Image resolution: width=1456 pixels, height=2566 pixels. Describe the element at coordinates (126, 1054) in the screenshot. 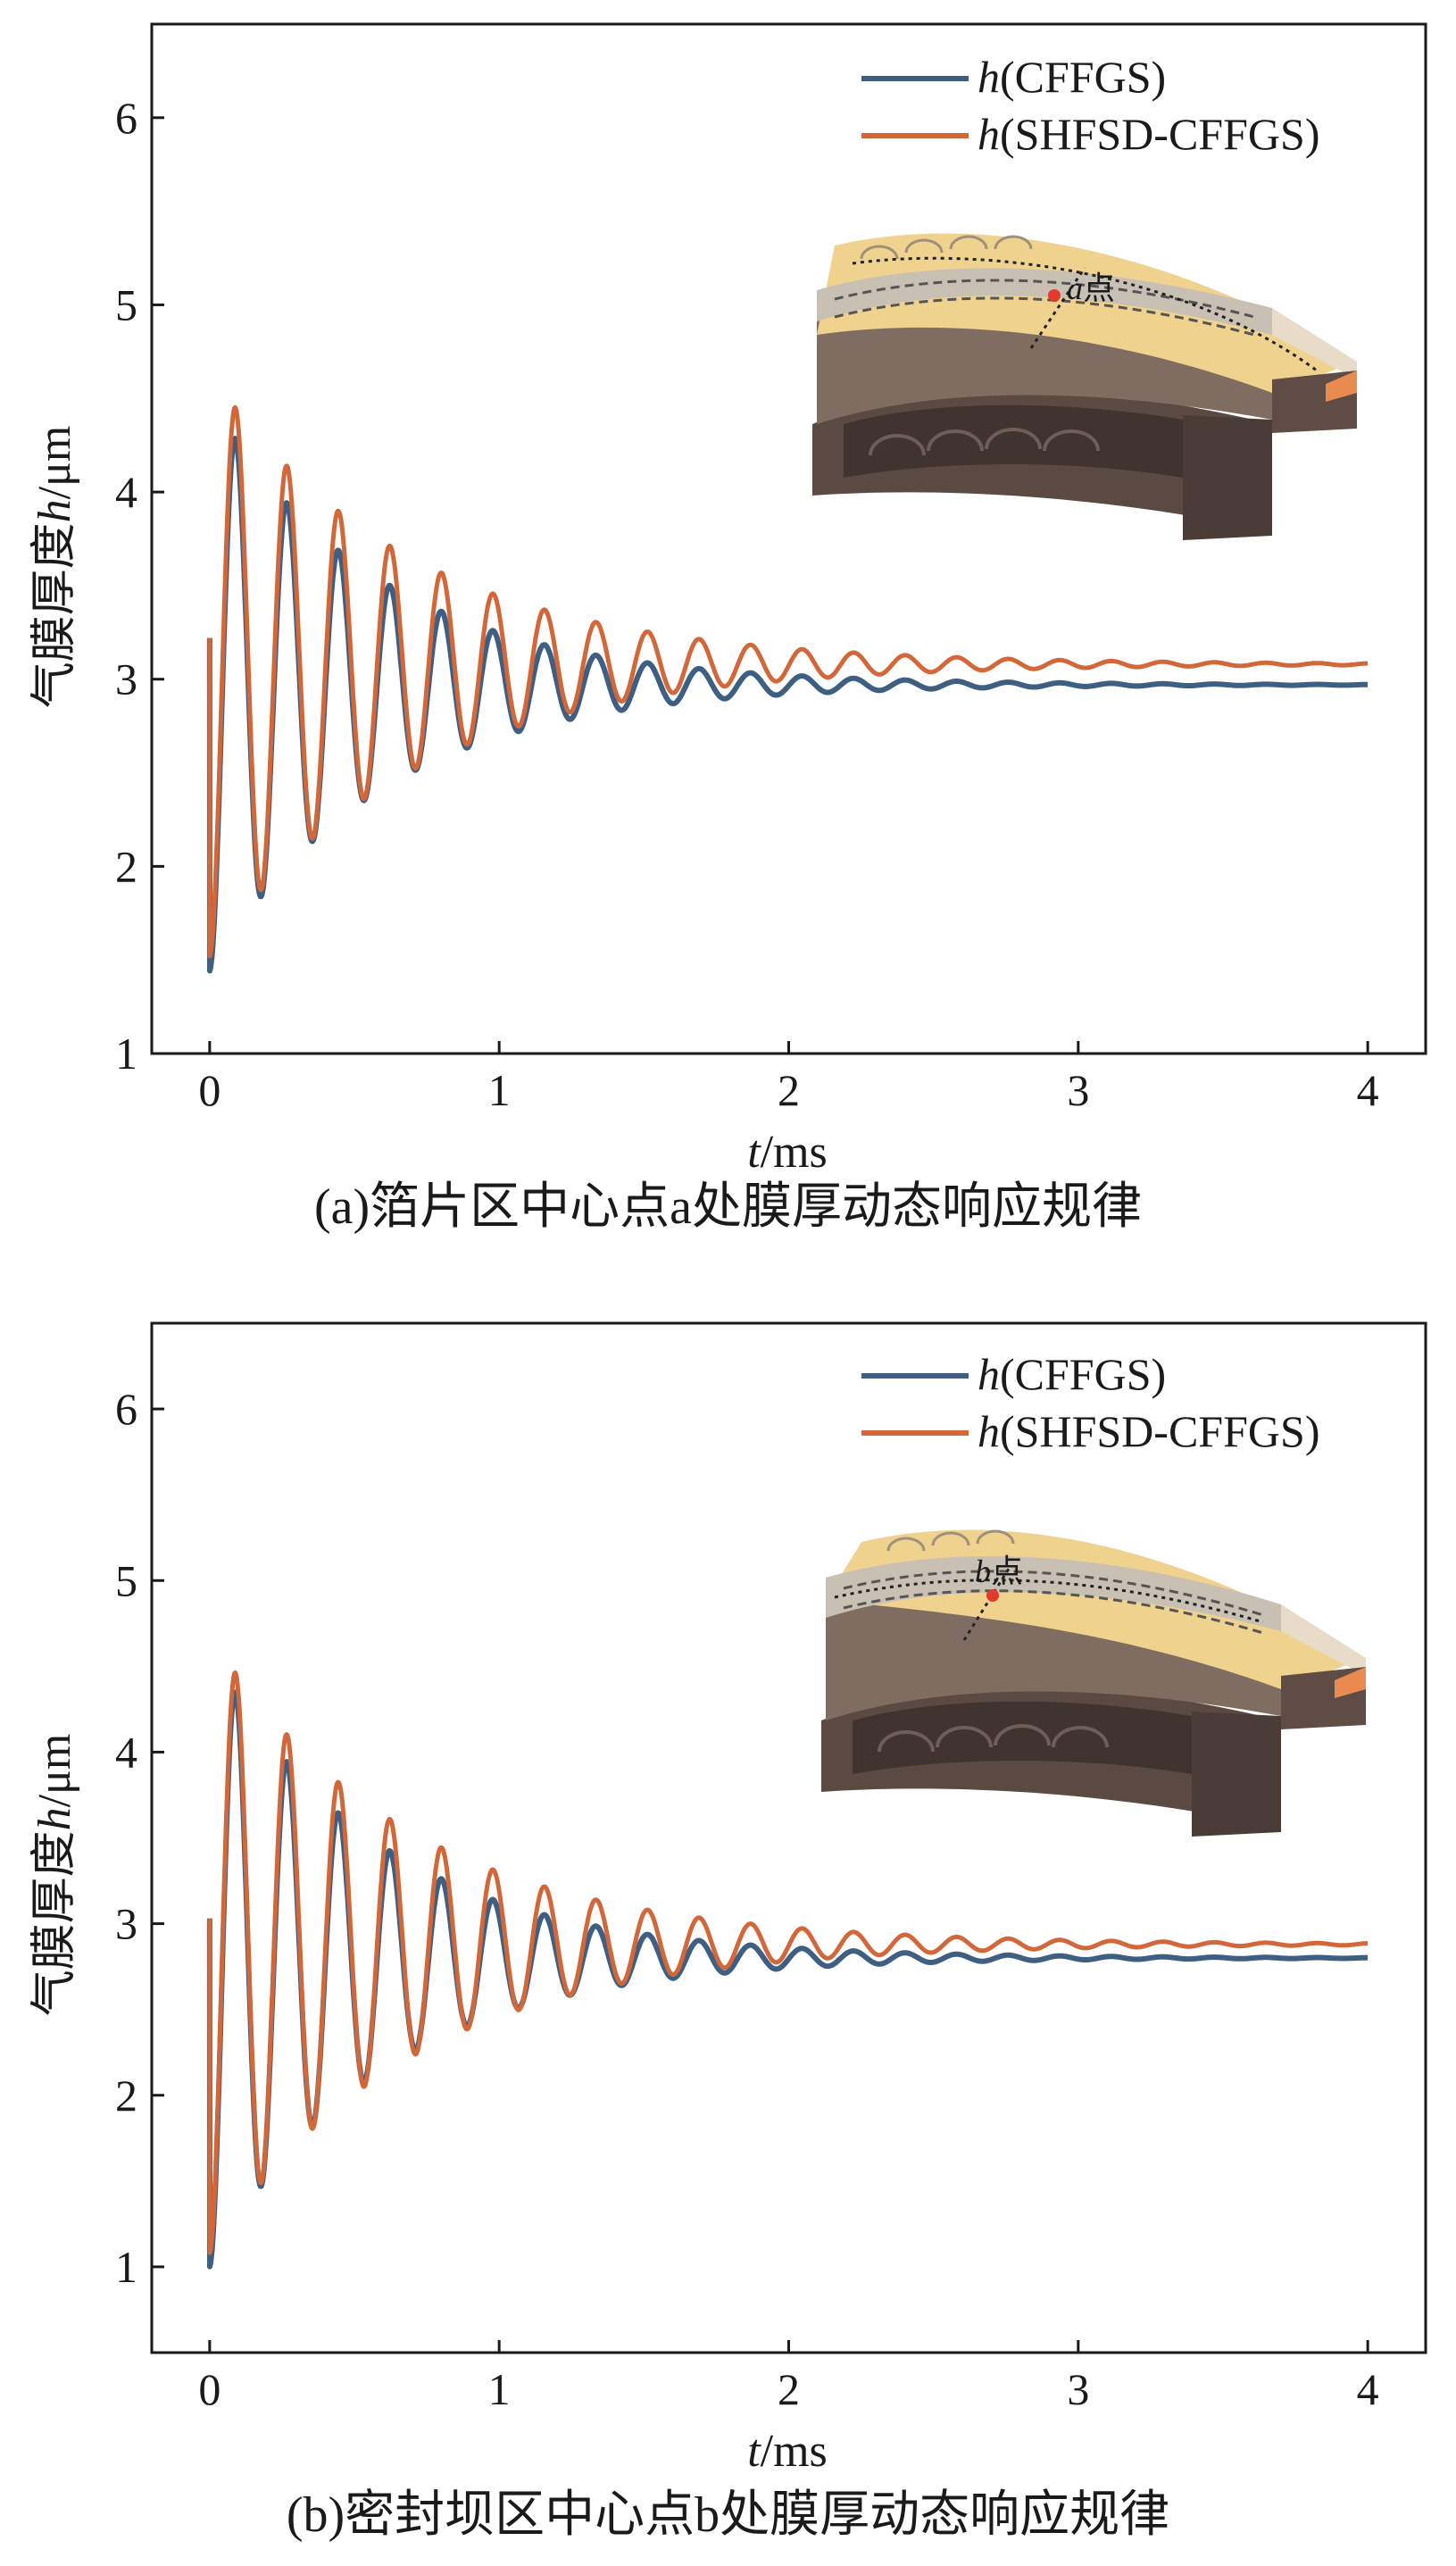

I see `chart-a-y-tick-label: 1` at that location.